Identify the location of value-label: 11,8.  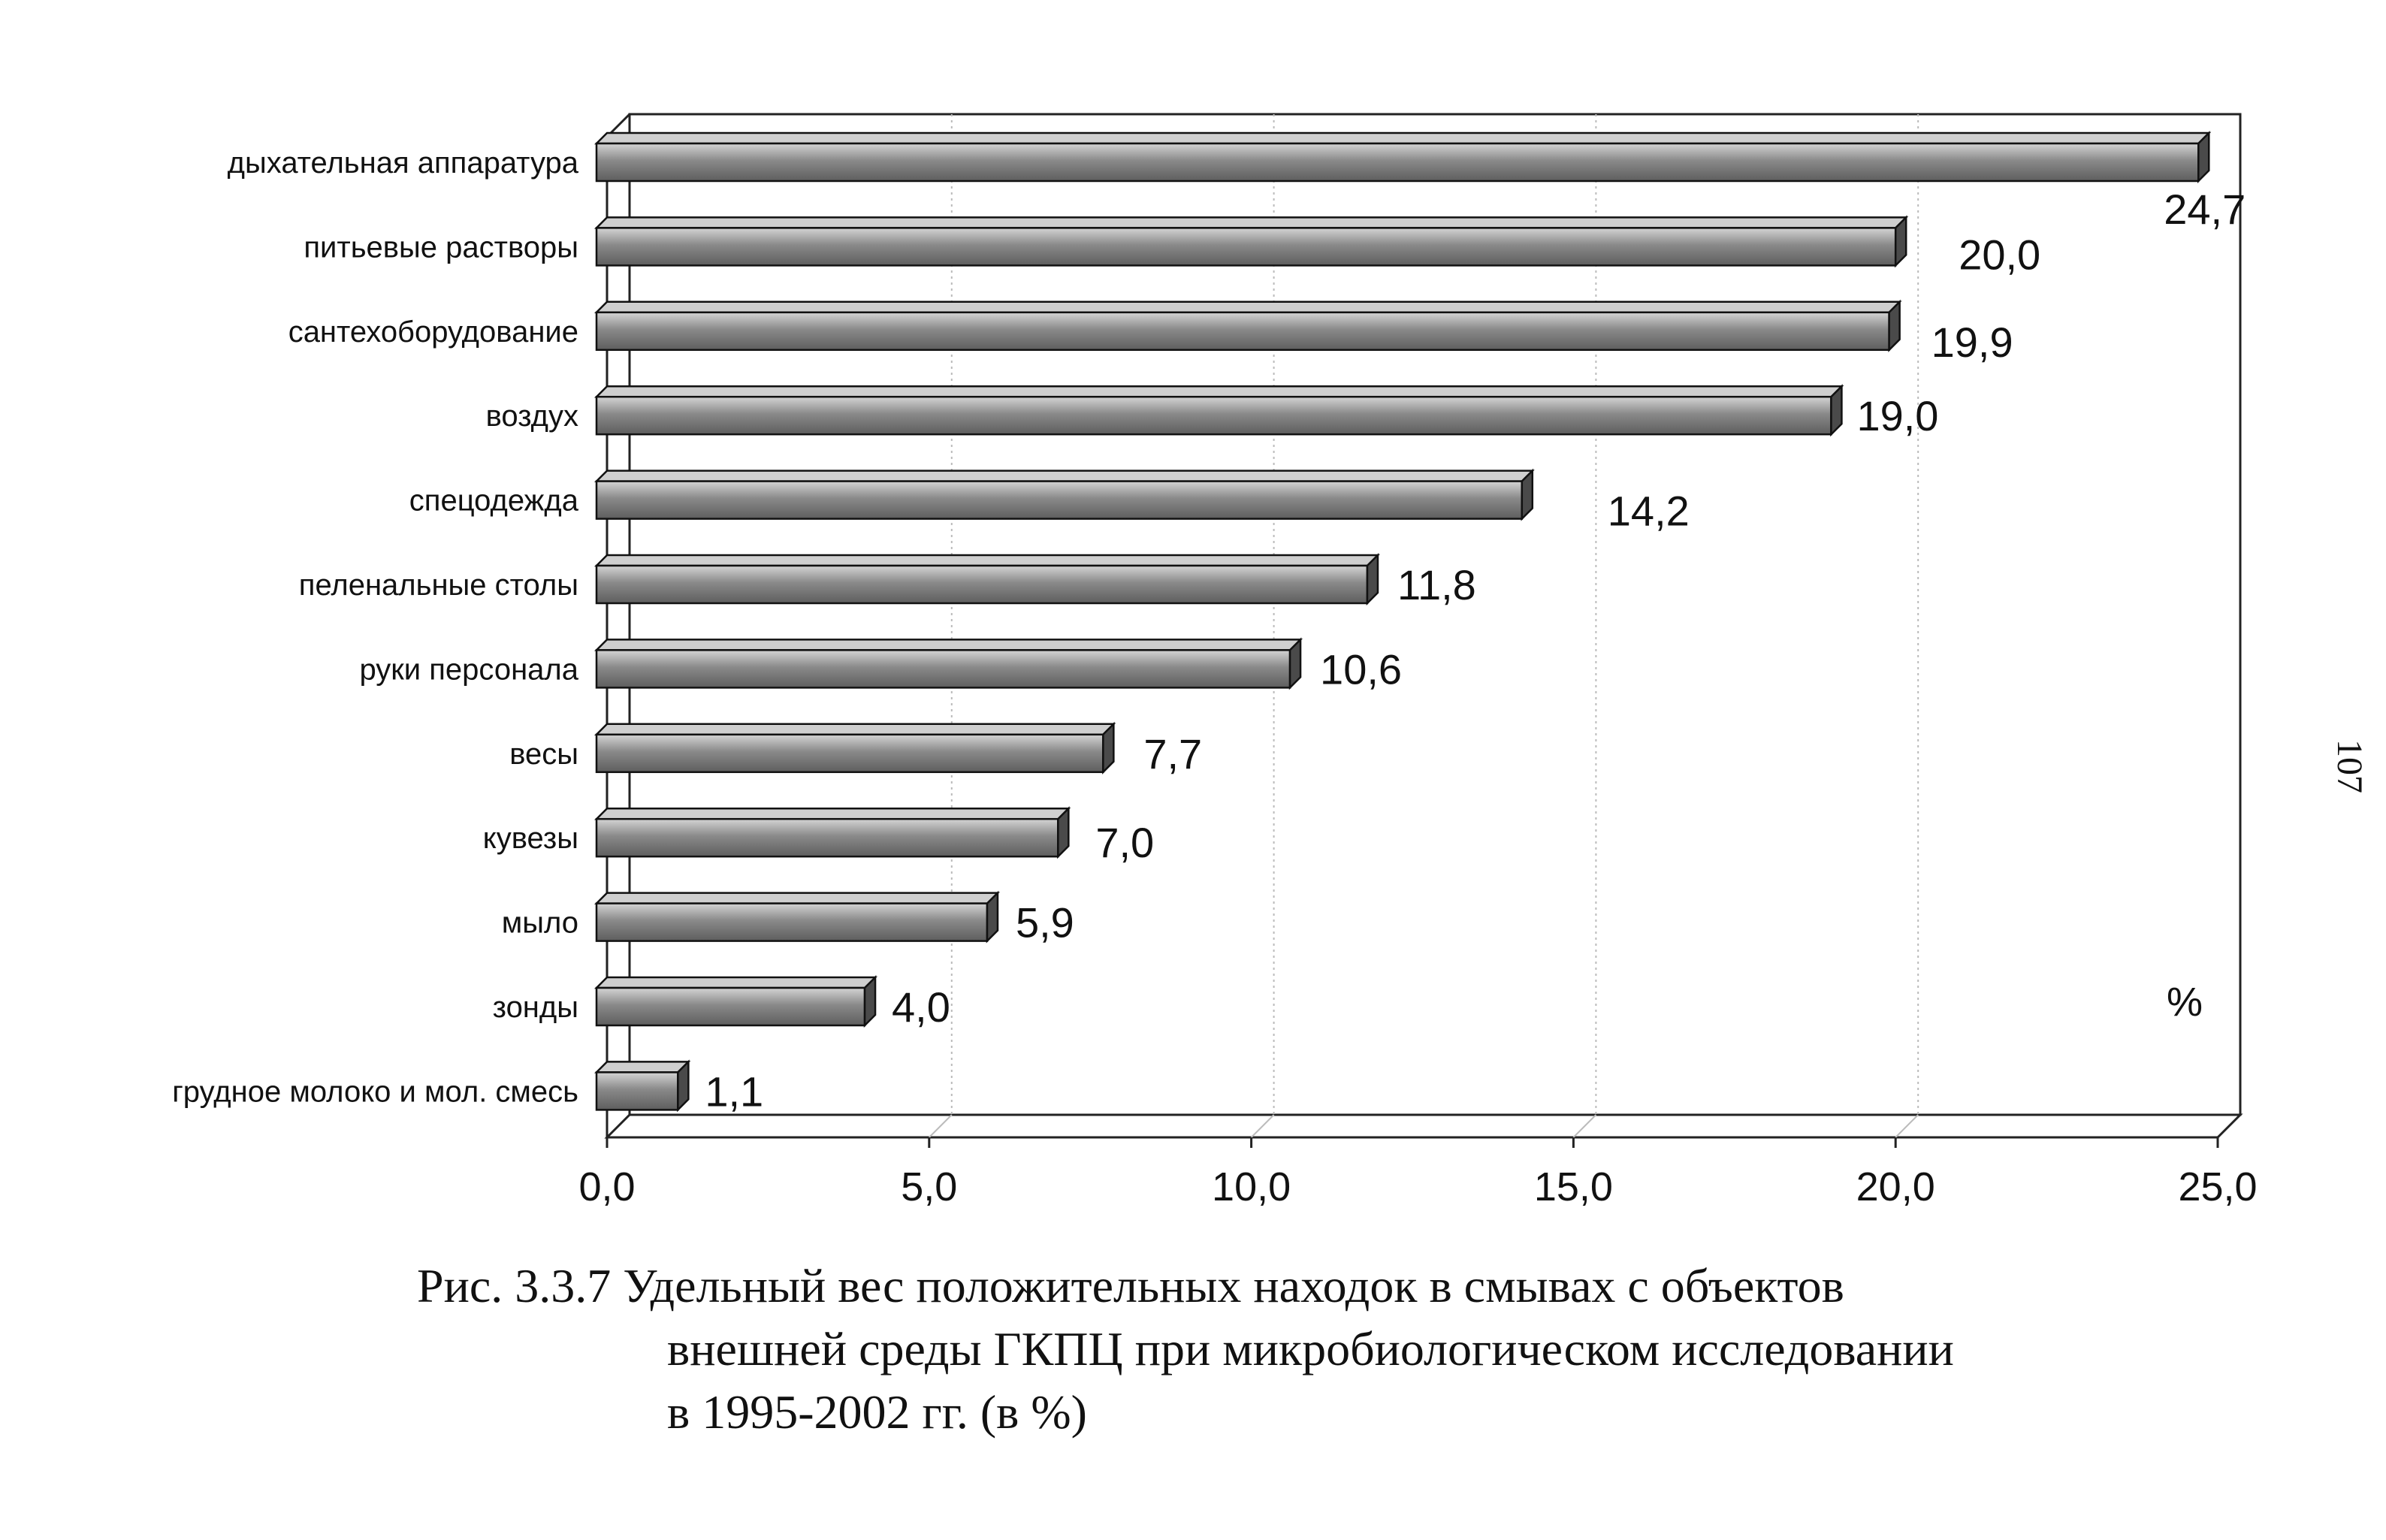
(1437, 584).